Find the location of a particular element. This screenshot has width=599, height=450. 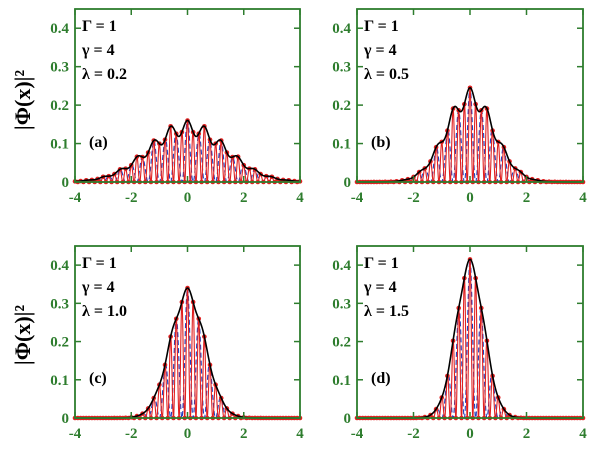

parameter-annotation: λ = 0.5 is located at coordinates (386, 74).